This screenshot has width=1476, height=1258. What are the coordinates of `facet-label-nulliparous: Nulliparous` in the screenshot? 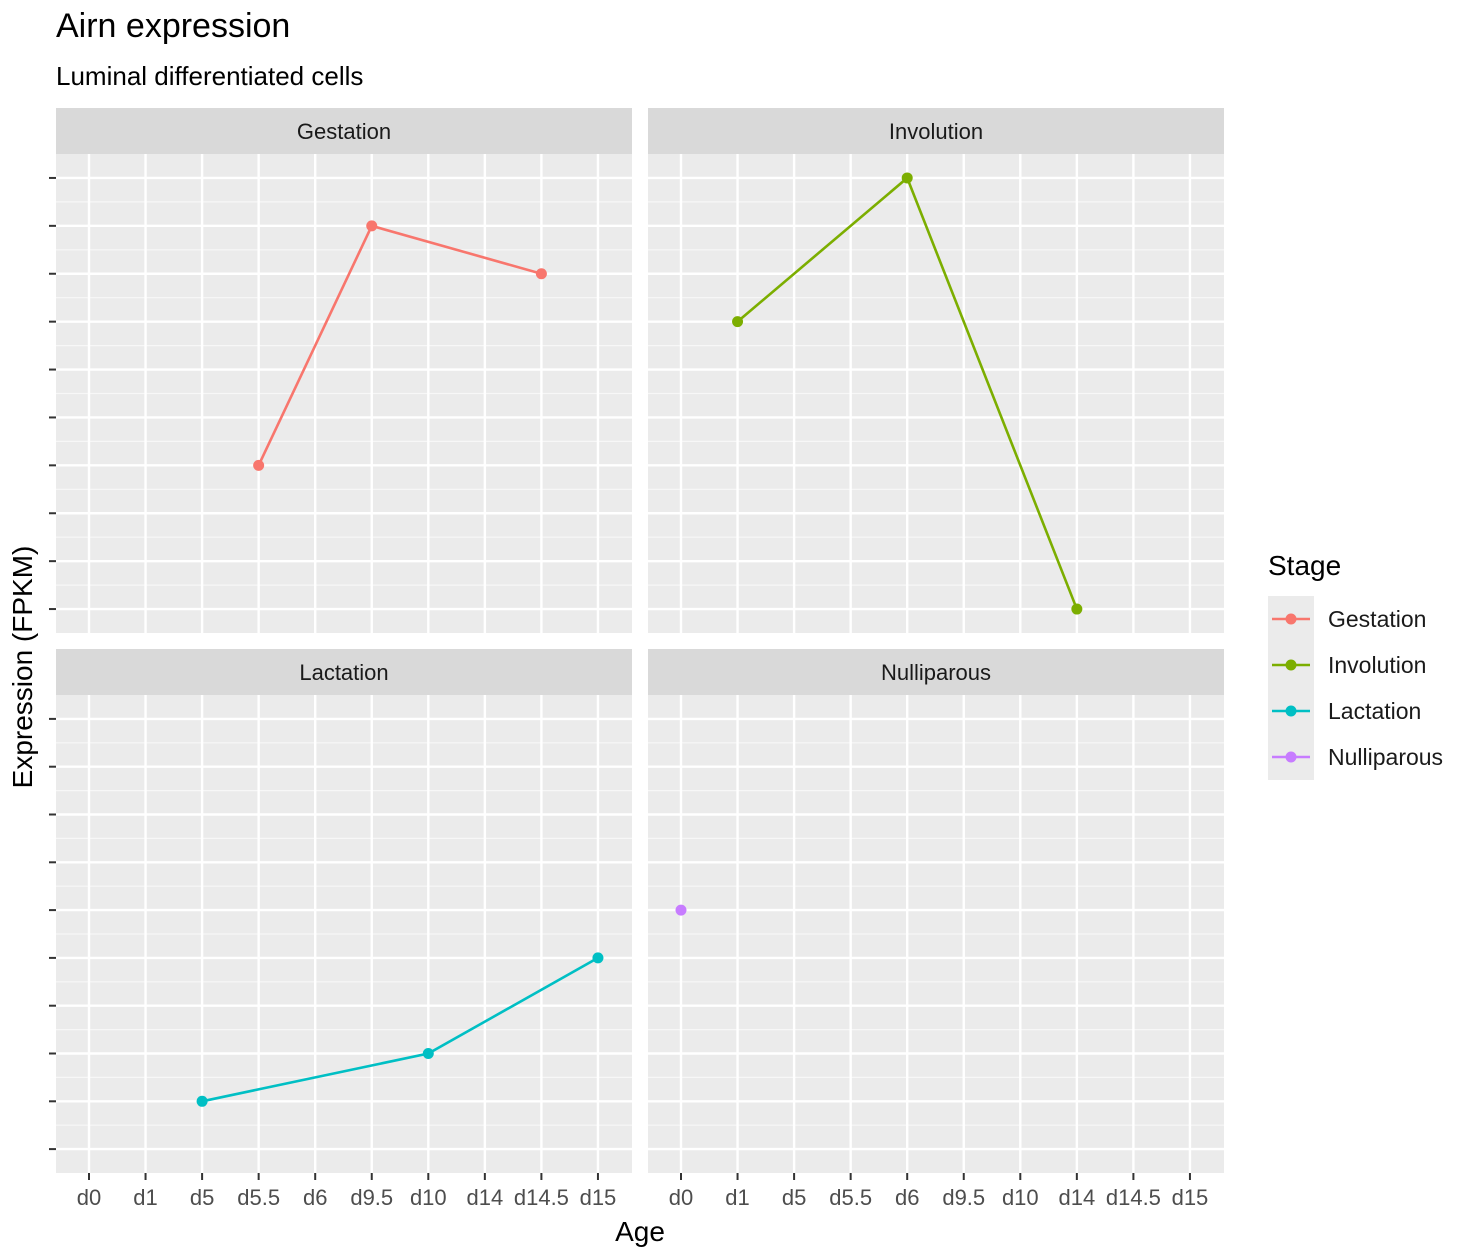 It's located at (936, 672).